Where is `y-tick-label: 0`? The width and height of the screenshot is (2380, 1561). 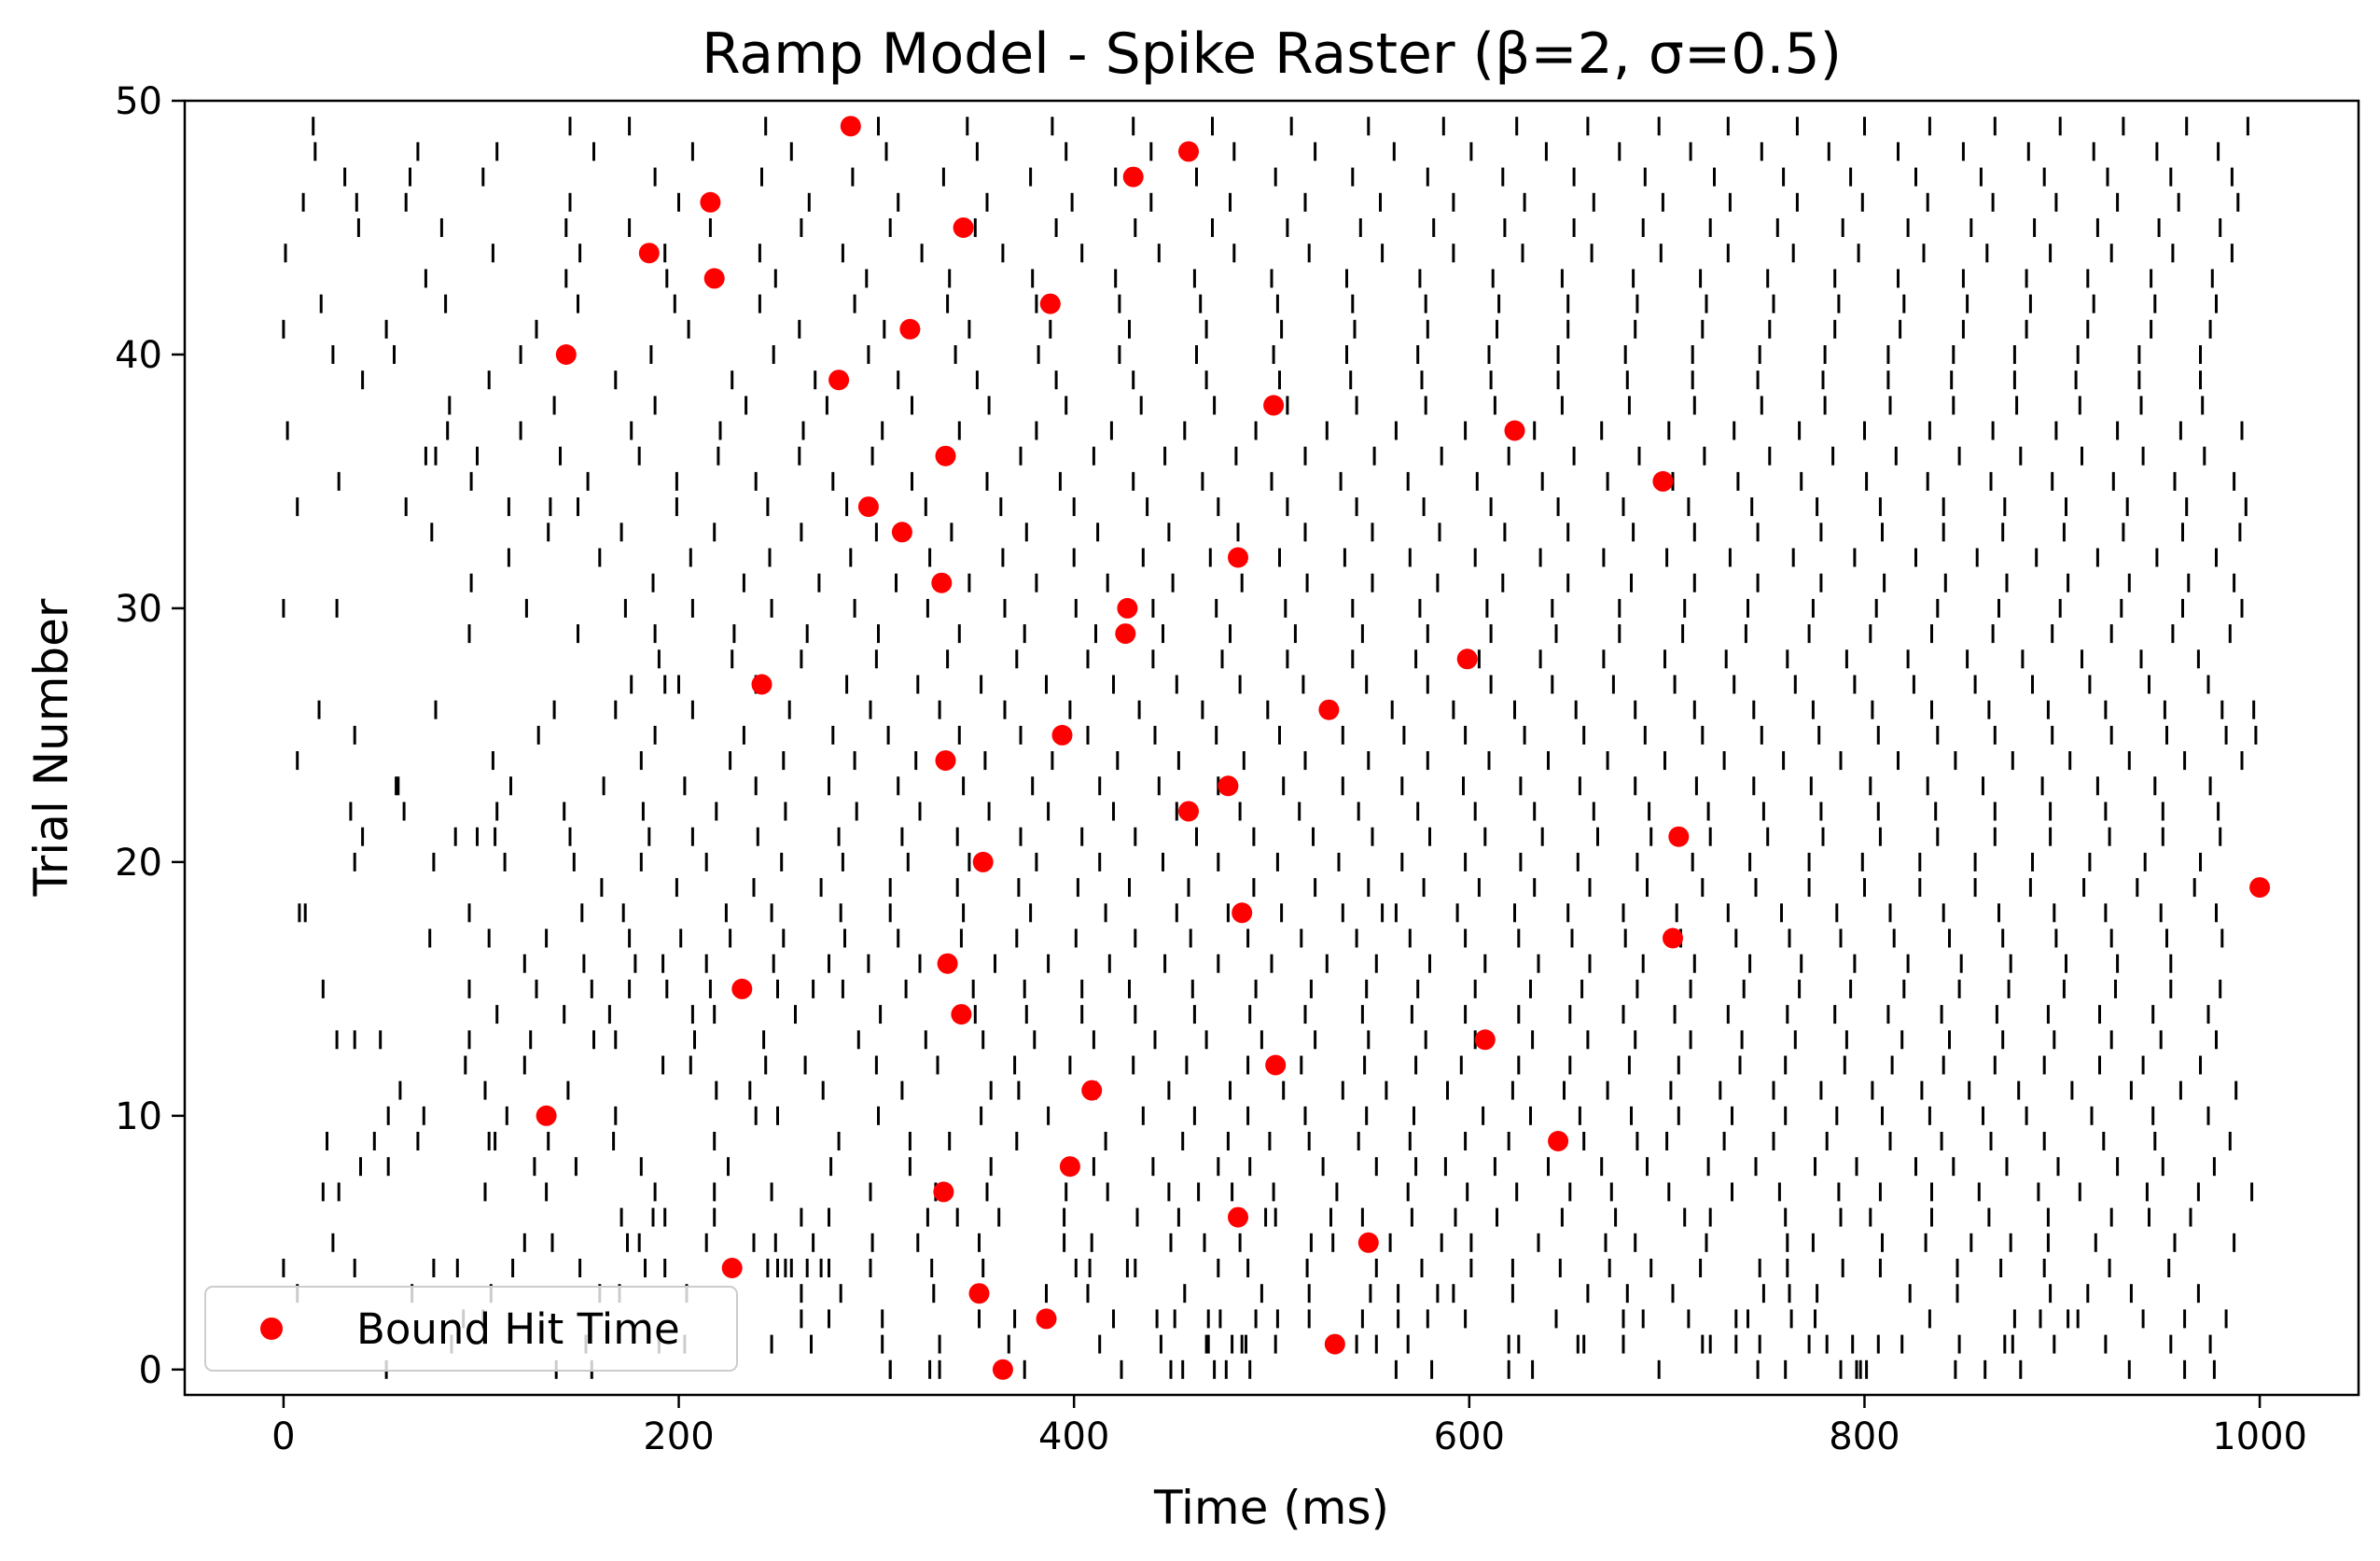 y-tick-label: 0 is located at coordinates (150, 1371).